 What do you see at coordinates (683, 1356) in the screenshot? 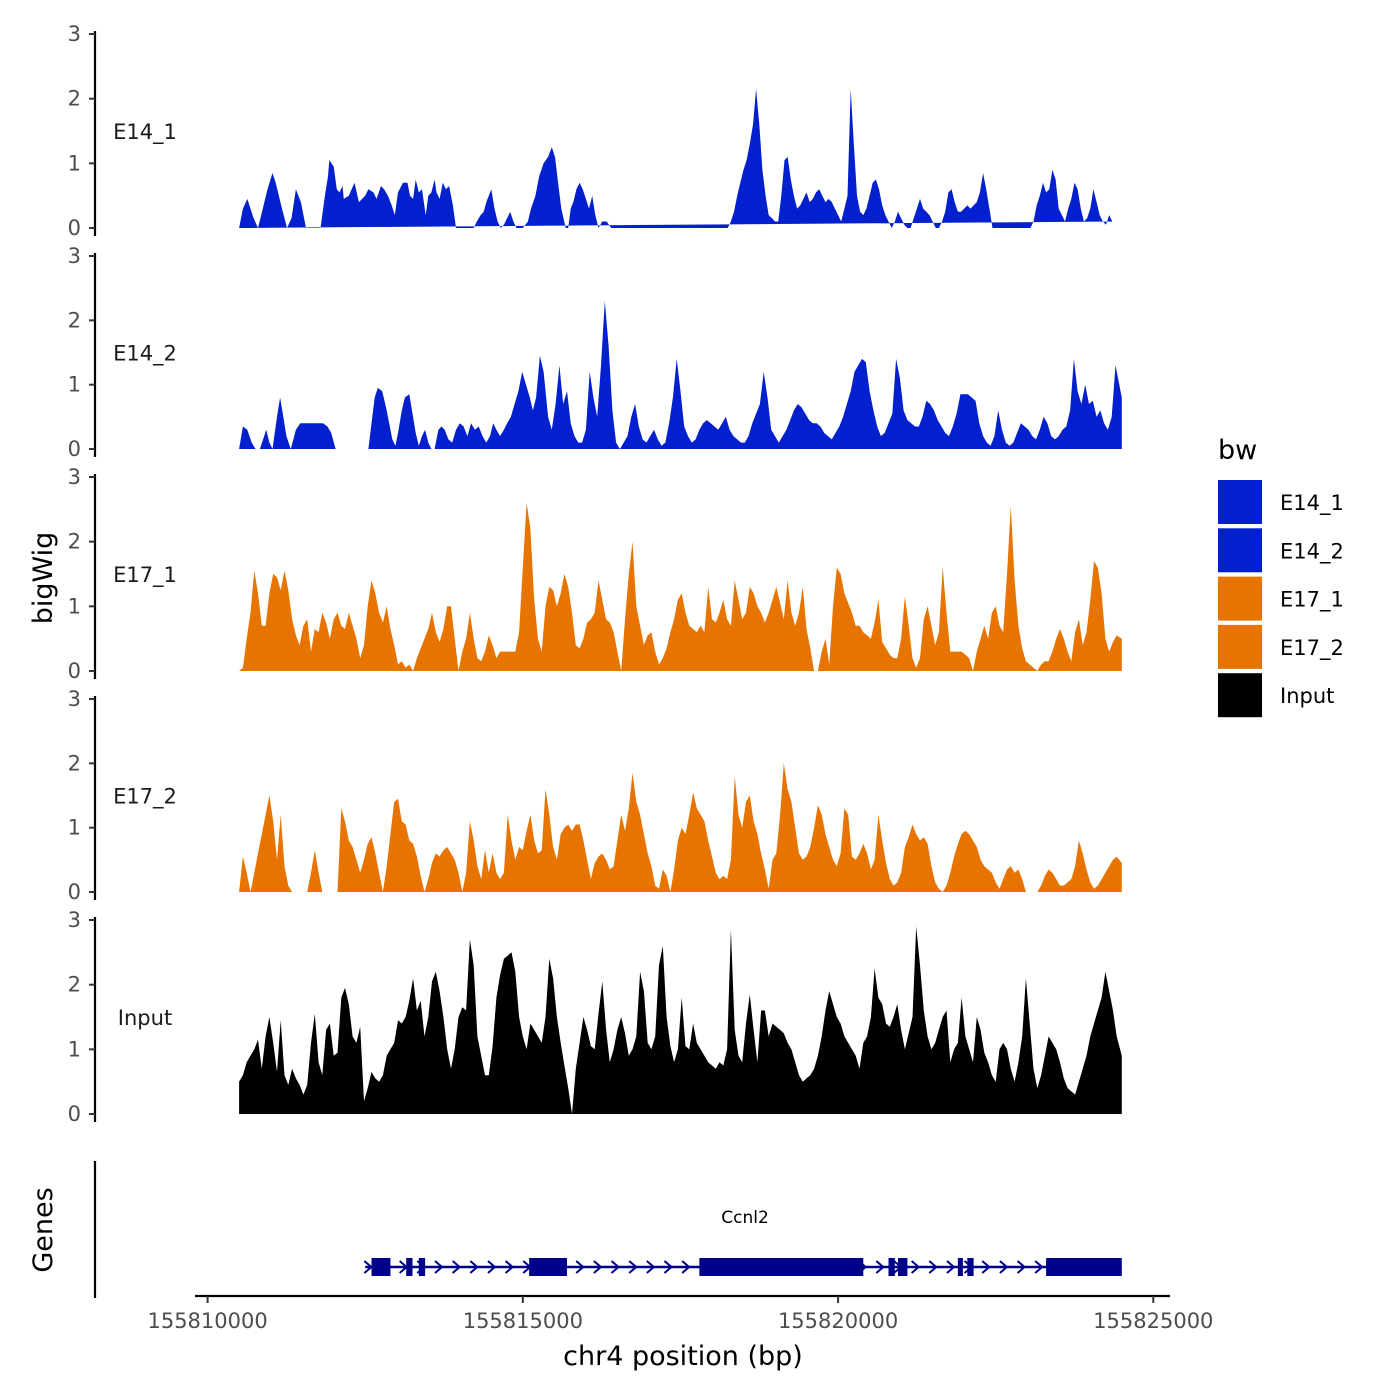
I see `x-axis-title: chr4 position (bp)` at bounding box center [683, 1356].